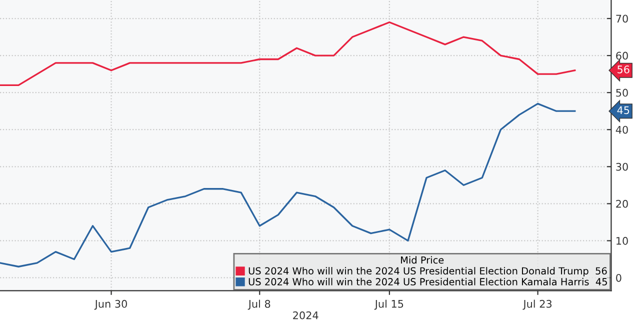  I want to click on y-tick-label: 20, so click(622, 204).